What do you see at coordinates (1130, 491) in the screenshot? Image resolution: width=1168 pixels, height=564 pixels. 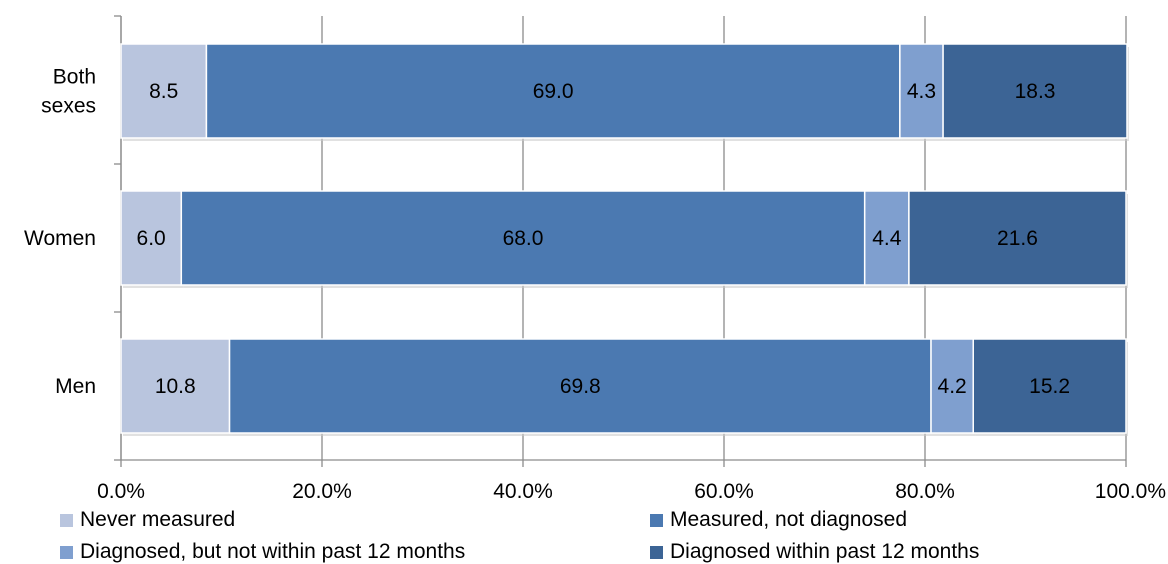 I see `x-tick-label: 100.0%` at bounding box center [1130, 491].